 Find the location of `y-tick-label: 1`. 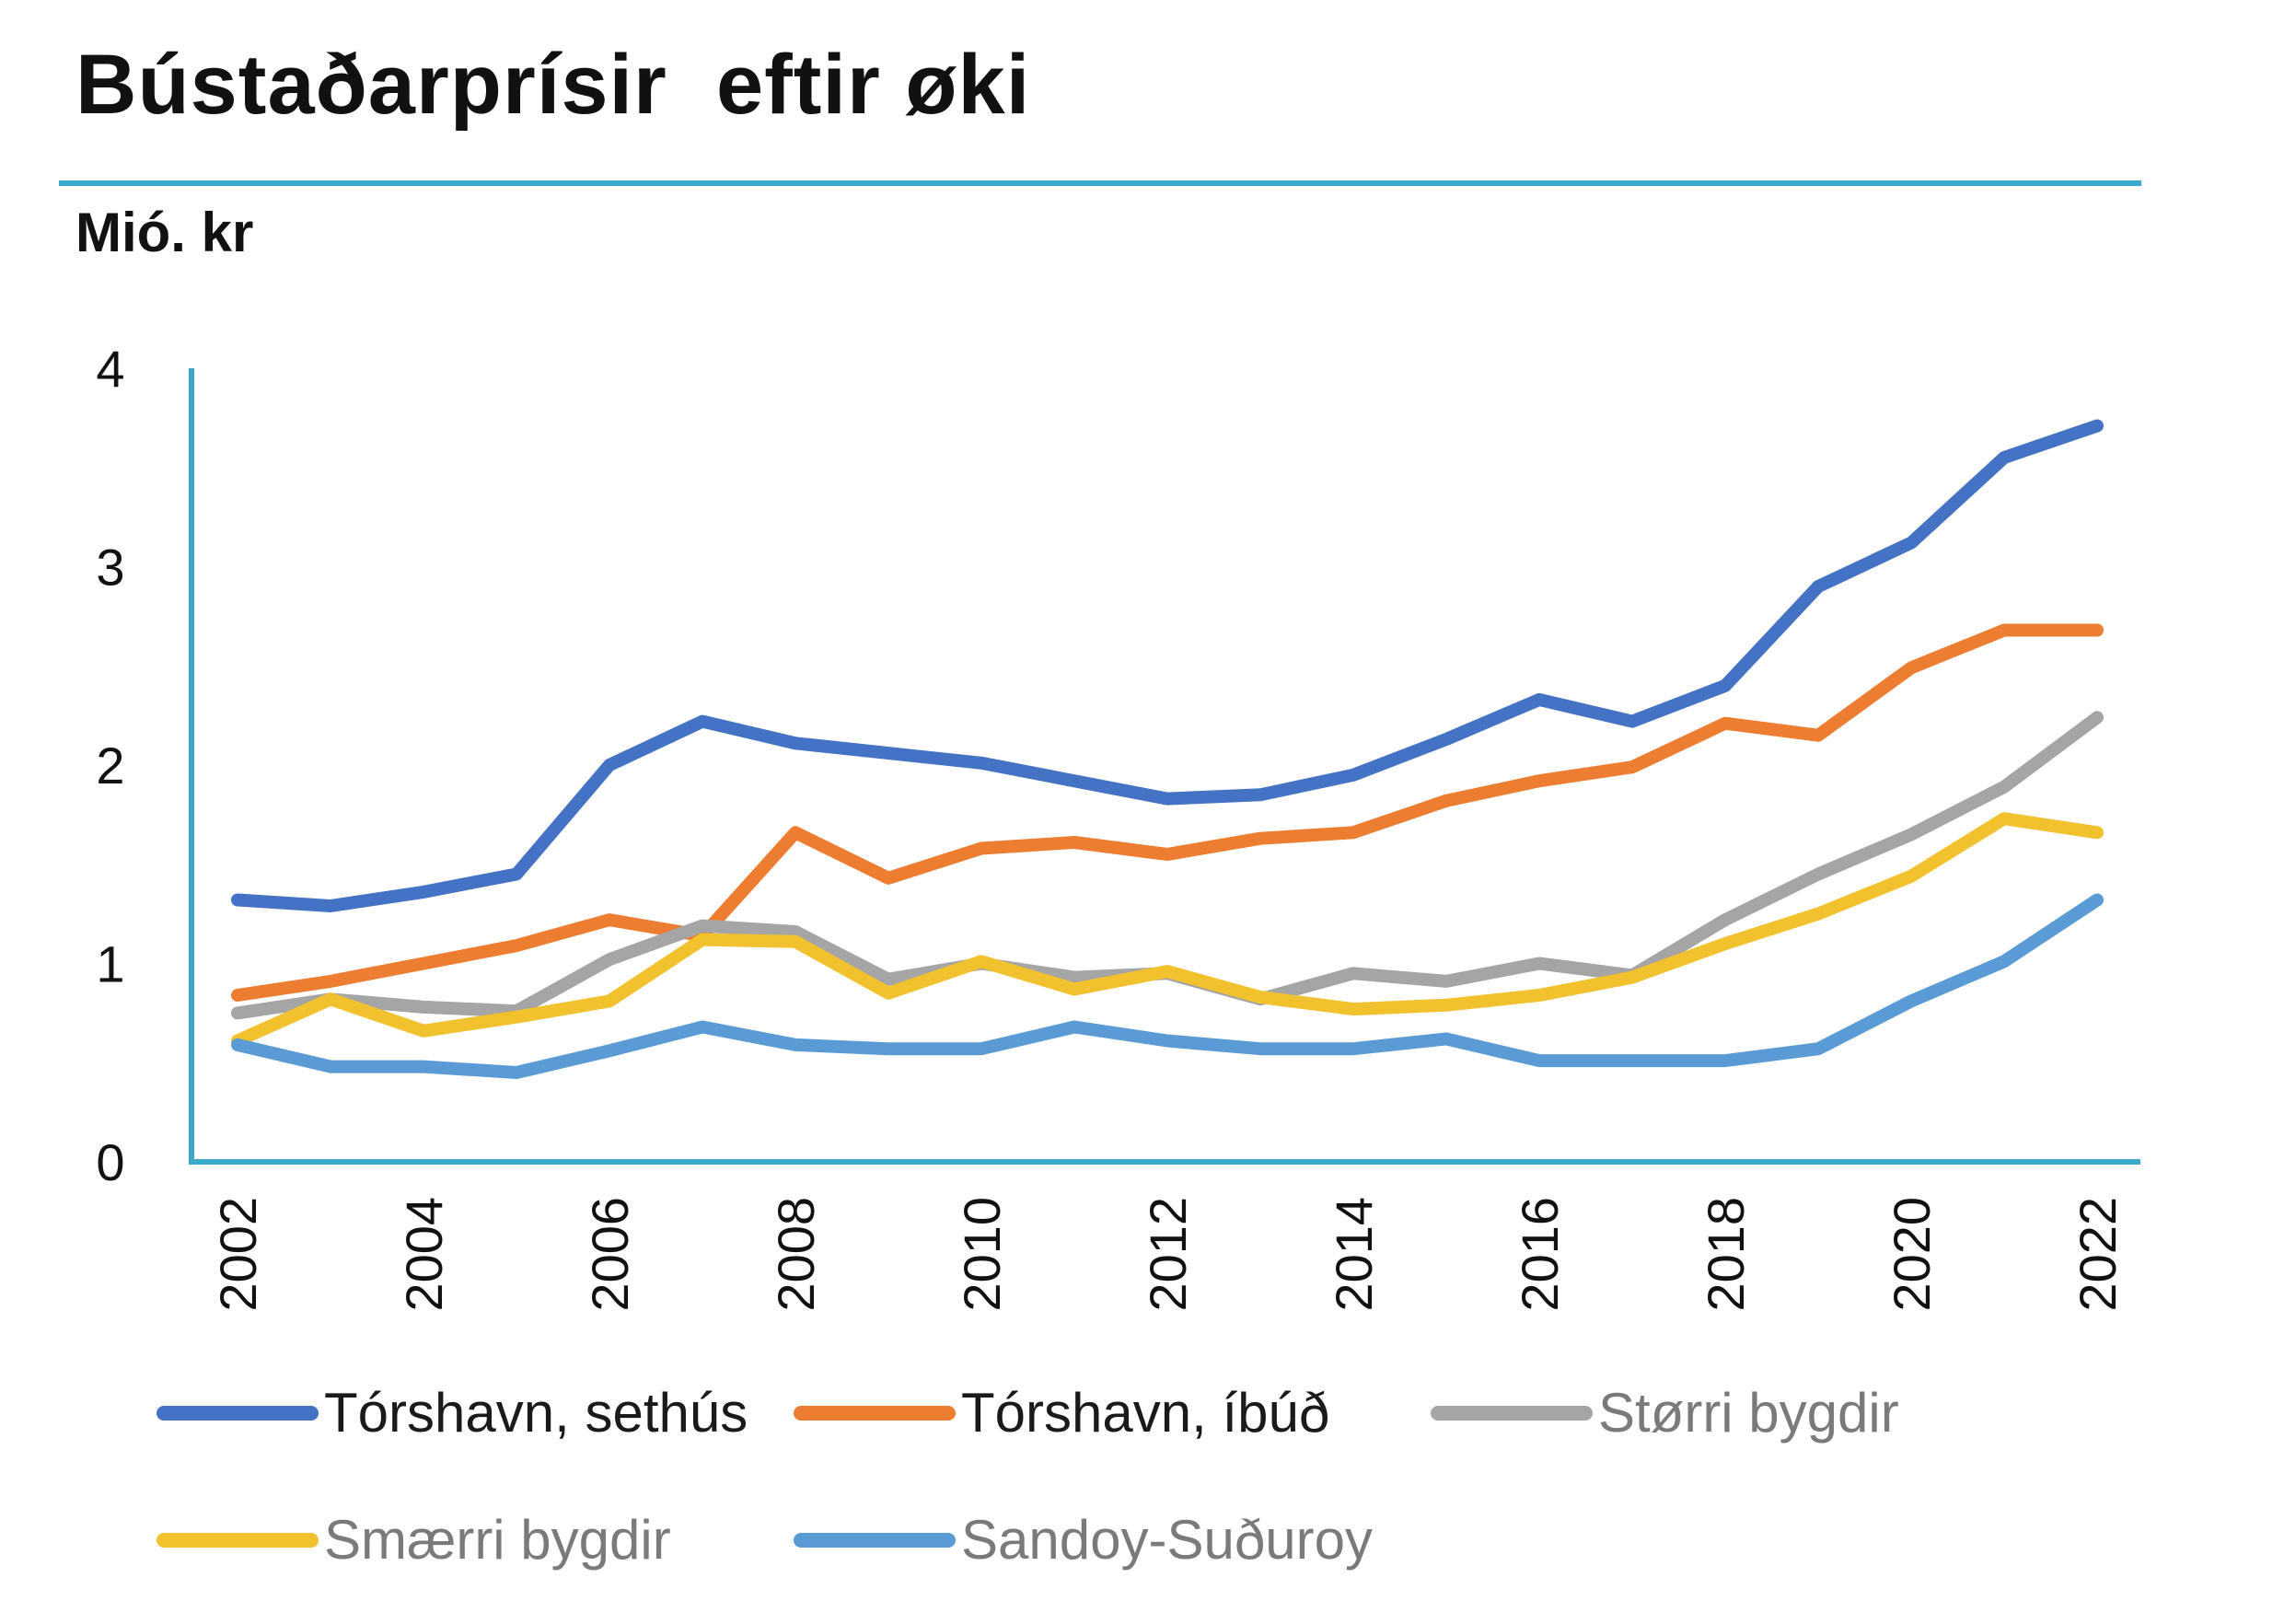

y-tick-label: 1 is located at coordinates (110, 964).